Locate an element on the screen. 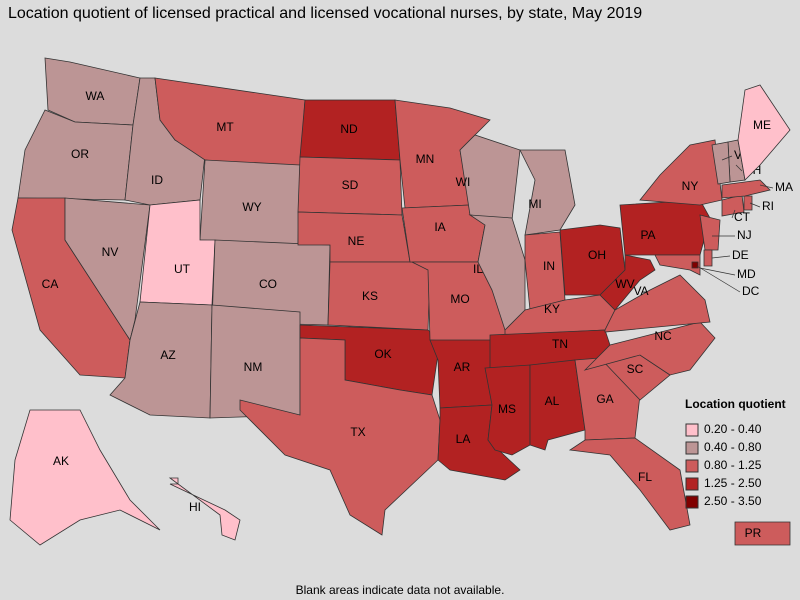 This screenshot has width=800, height=600. legend-label: 2.50 - 3.50 is located at coordinates (733, 501).